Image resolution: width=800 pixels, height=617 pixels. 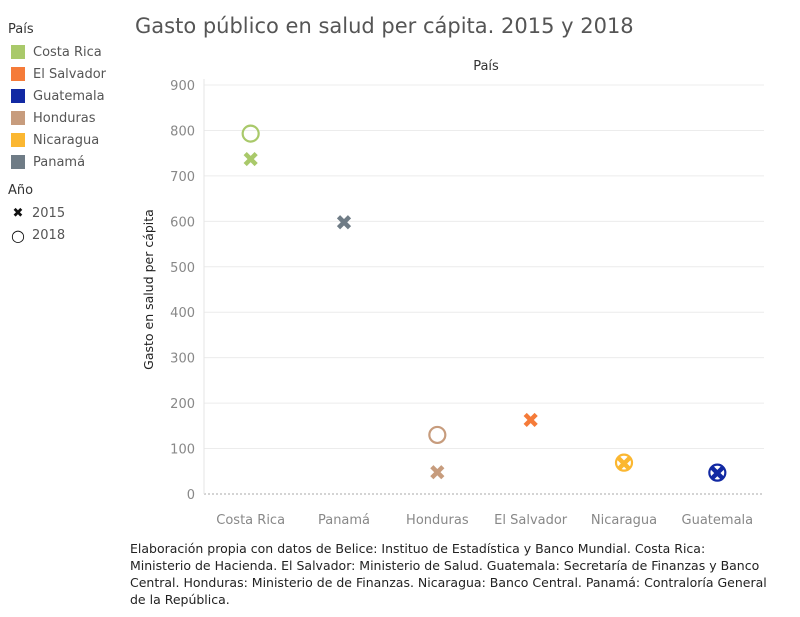 I want to click on legend-item-country: Guatemala, so click(x=57, y=96).